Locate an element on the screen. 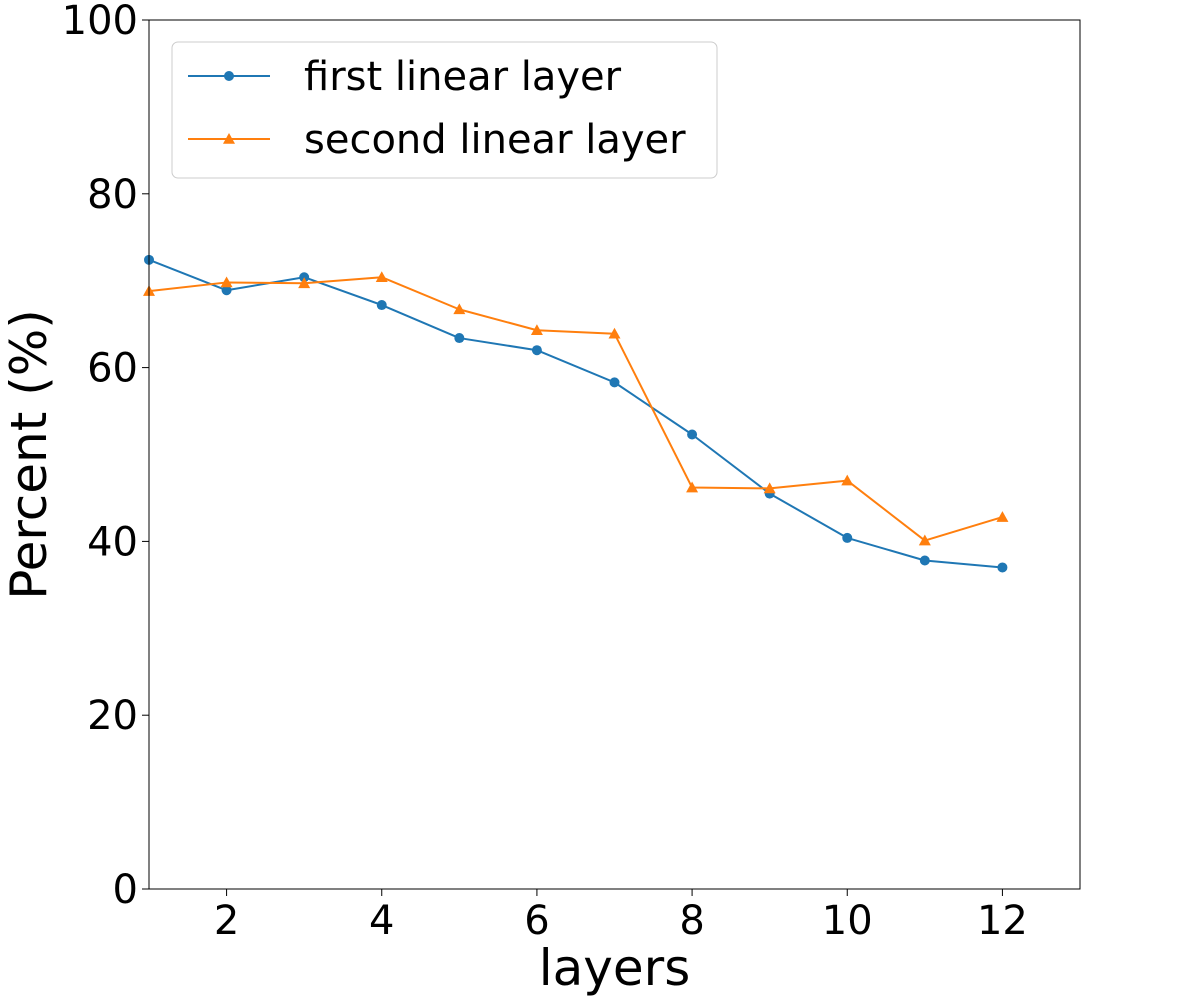 This screenshot has height=1000, width=1200. y-tick-label: 100 is located at coordinates (100, 22).